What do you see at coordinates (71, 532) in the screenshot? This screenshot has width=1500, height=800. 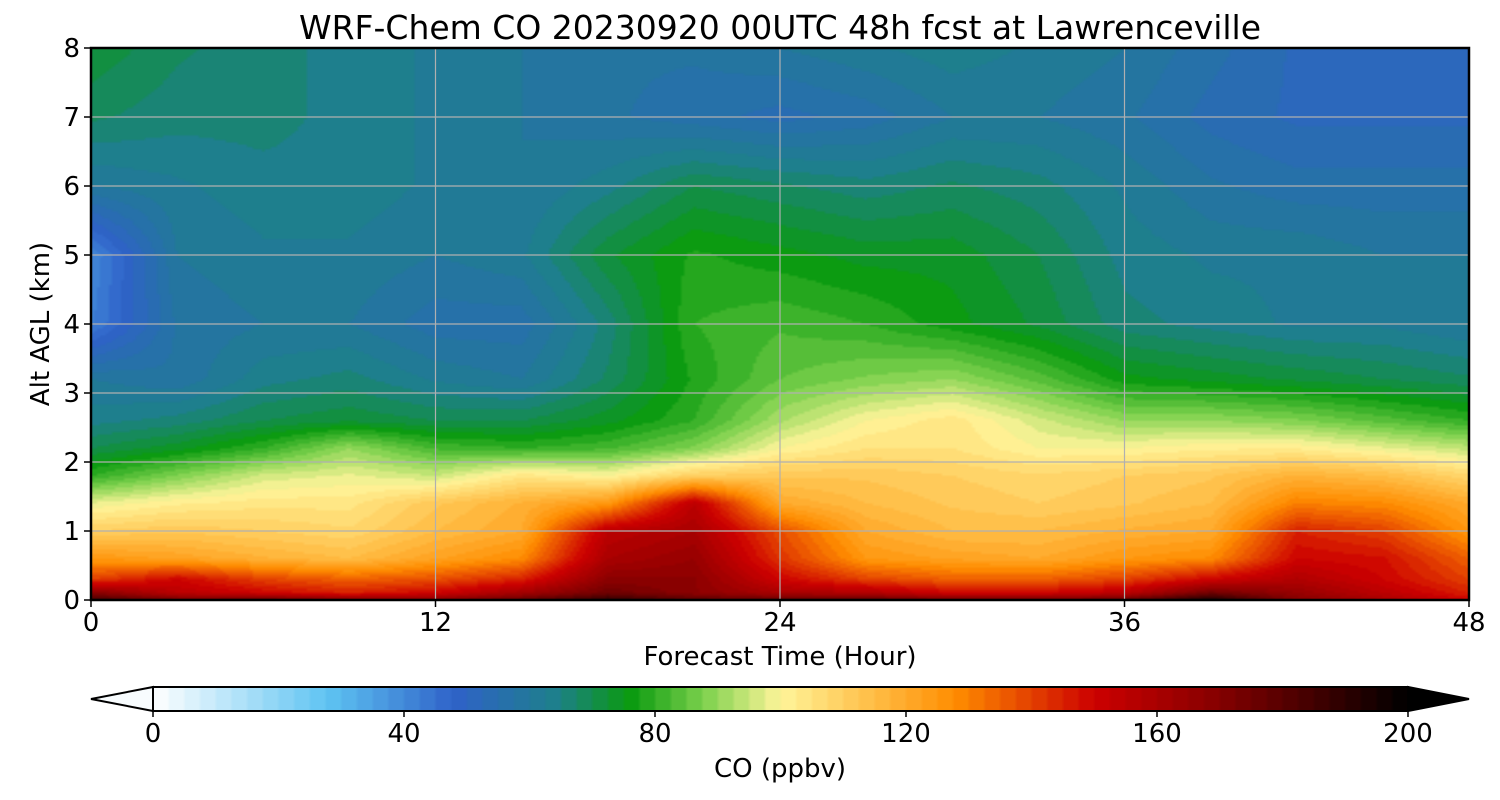 I see `y-tick-label: 1` at bounding box center [71, 532].